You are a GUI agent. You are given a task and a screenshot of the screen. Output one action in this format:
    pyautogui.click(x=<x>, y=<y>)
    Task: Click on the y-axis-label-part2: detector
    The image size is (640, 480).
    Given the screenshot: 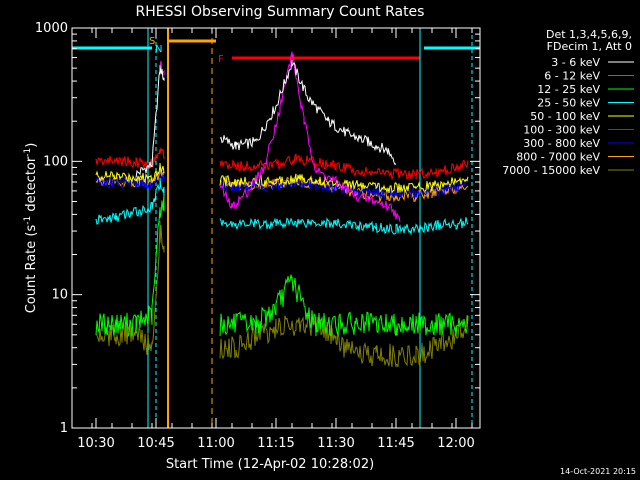 What is the action you would take?
    pyautogui.click(x=31, y=186)
    